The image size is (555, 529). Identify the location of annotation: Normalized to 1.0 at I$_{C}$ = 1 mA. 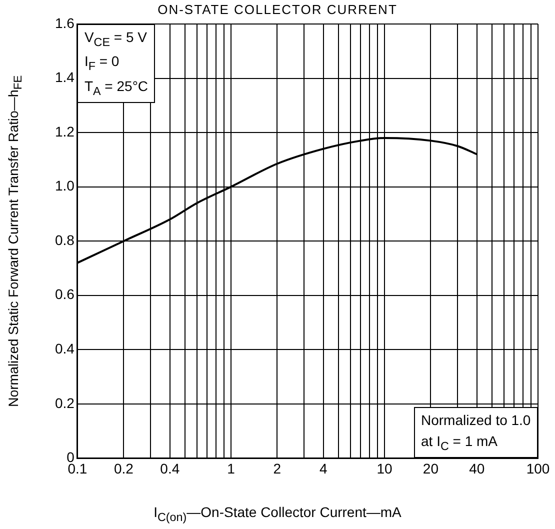
(476, 432).